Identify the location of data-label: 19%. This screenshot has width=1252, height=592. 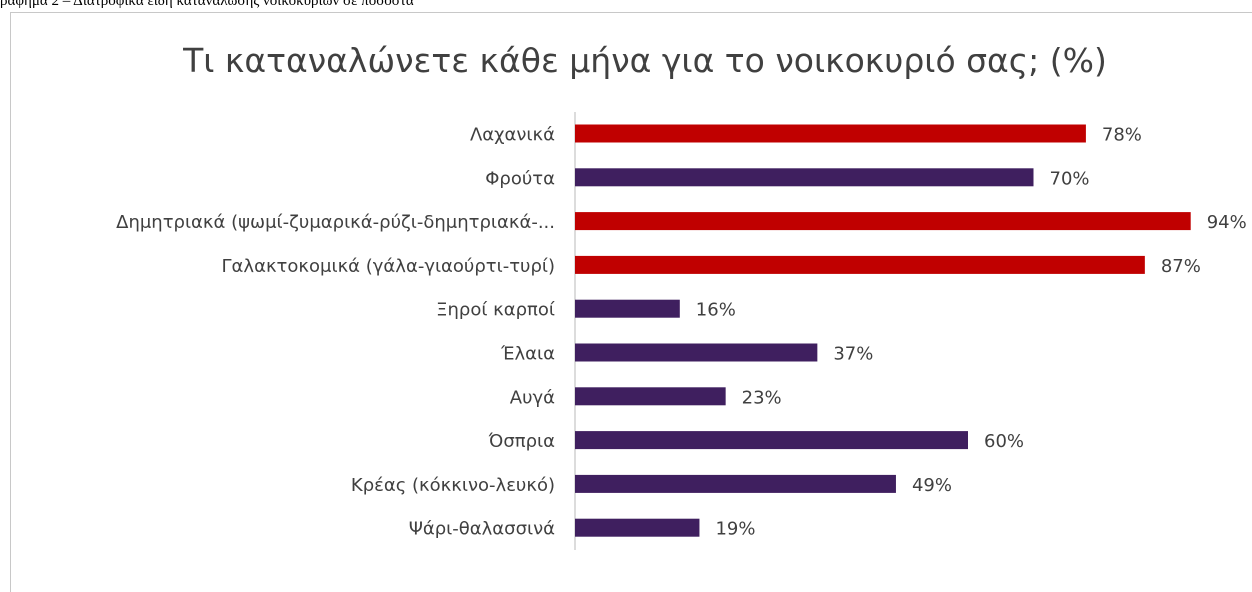
(735, 529).